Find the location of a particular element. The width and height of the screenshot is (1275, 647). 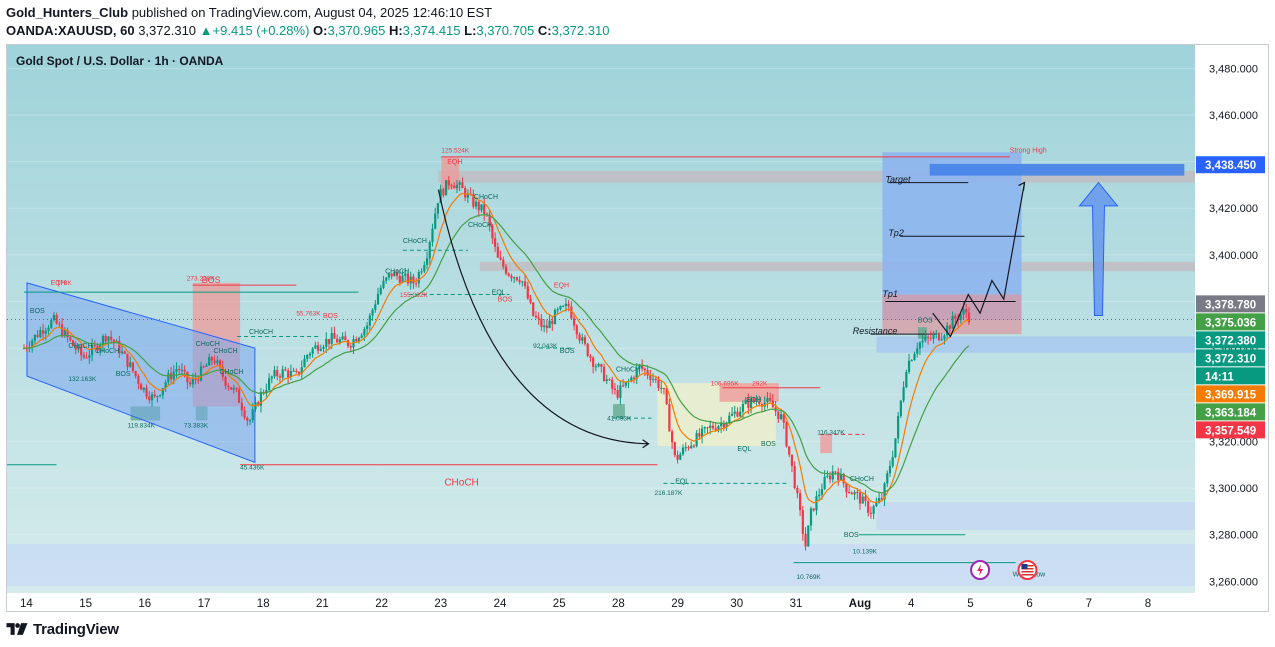

price-change: +9.415 (+0.28%) is located at coordinates (261, 30).